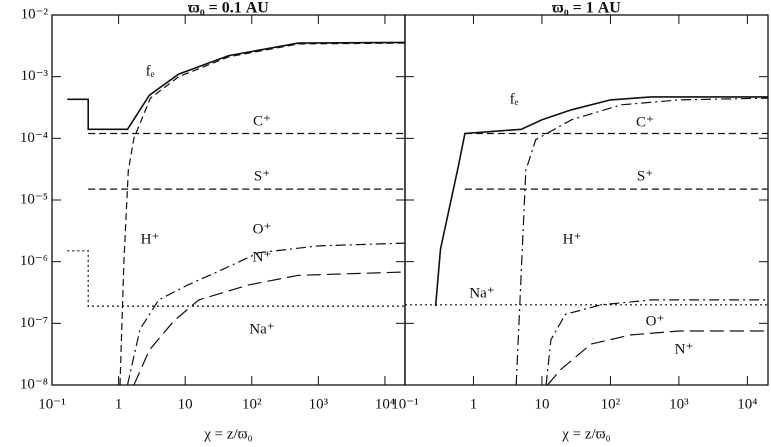 The image size is (771, 447). I want to click on y-tick-label: 10⁻², so click(35, 14).